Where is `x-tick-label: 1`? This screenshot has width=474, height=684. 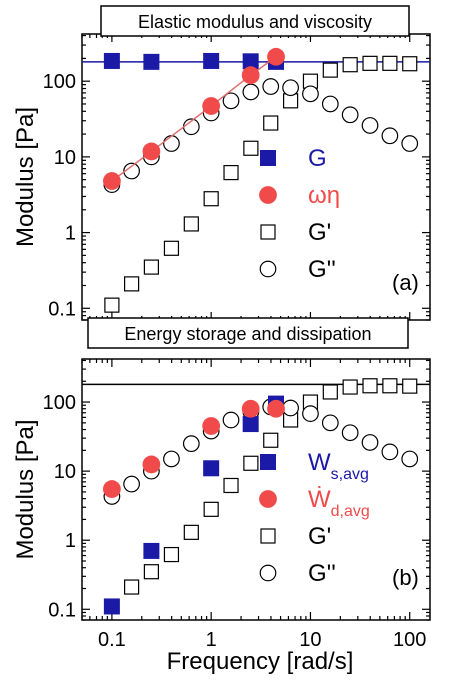
x-tick-label: 1 is located at coordinates (211, 640).